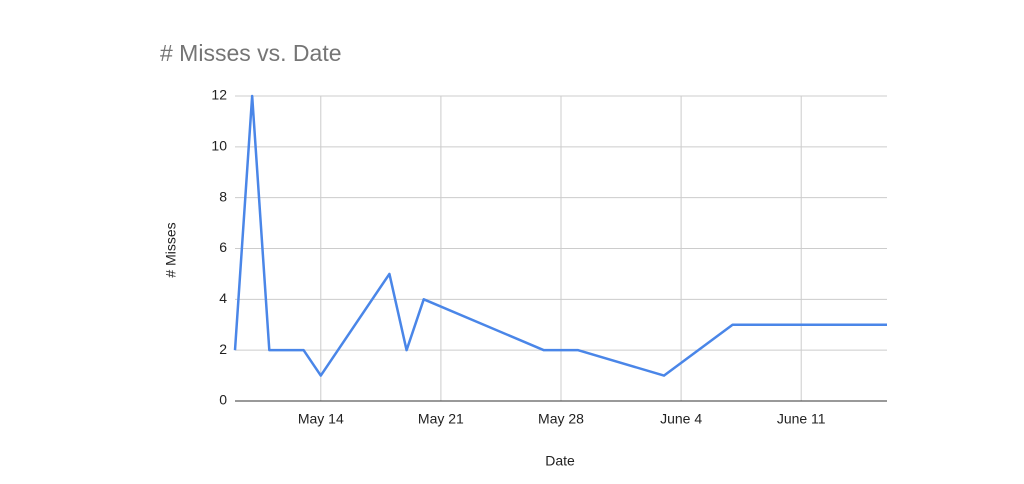 The height and width of the screenshot is (484, 1024). Describe the element at coordinates (219, 146) in the screenshot. I see `y-tick-label: 10` at that location.